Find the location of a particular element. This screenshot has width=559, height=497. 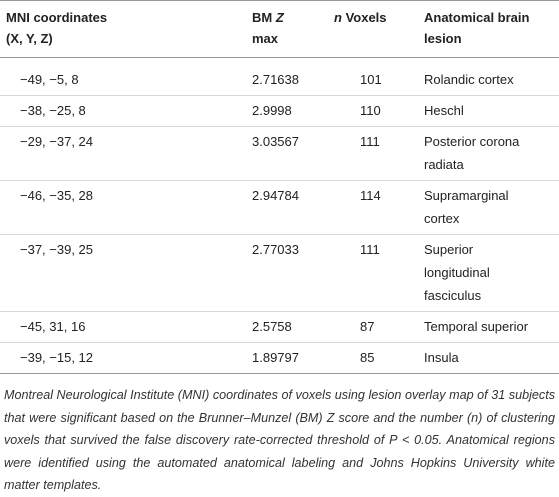

cell-text: 2.71638 is located at coordinates (275, 79).